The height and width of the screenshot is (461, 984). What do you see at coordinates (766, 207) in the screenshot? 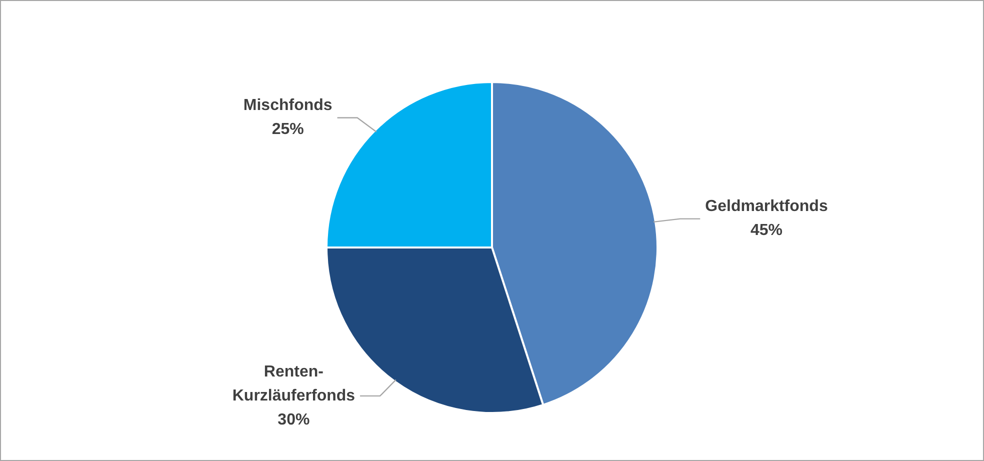
I see `slice-label: Geldmarktfonds` at bounding box center [766, 207].